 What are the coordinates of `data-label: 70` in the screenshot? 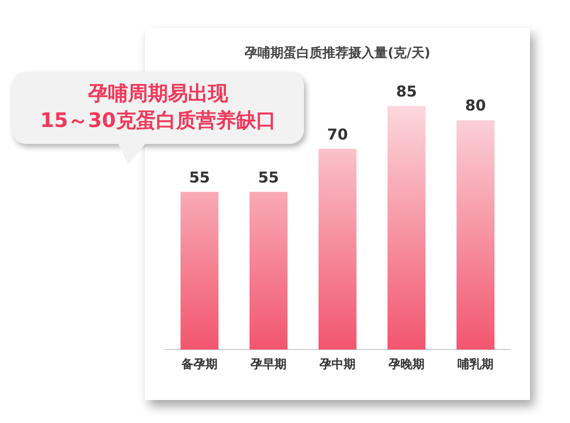 It's located at (337, 134).